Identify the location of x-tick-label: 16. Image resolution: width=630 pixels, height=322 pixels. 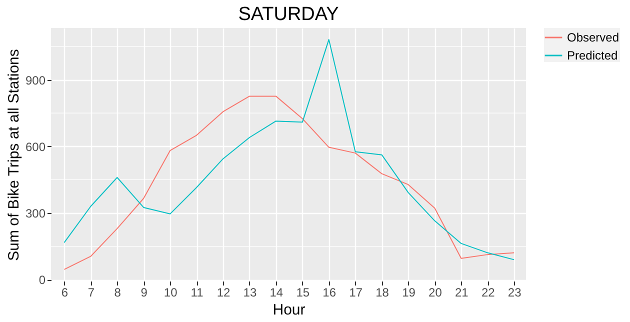
(329, 293).